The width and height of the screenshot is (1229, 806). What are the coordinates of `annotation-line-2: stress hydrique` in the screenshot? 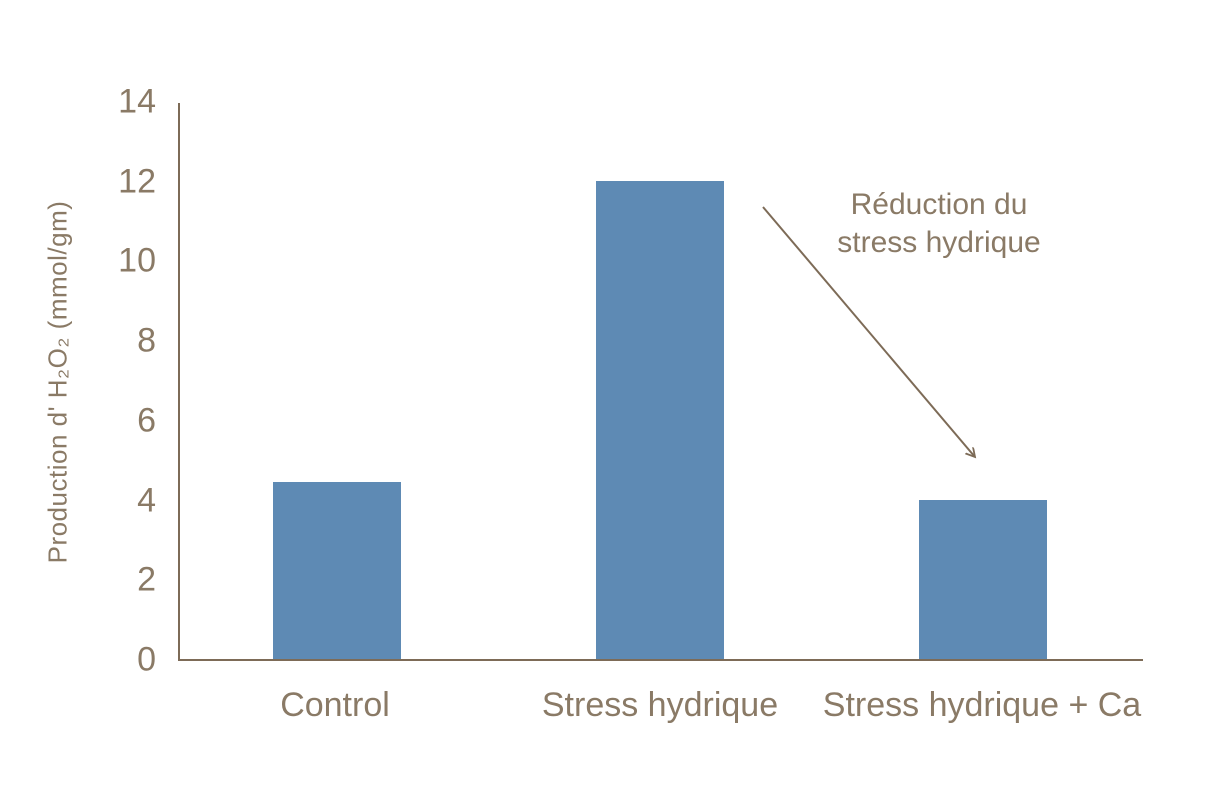 It's located at (939, 242).